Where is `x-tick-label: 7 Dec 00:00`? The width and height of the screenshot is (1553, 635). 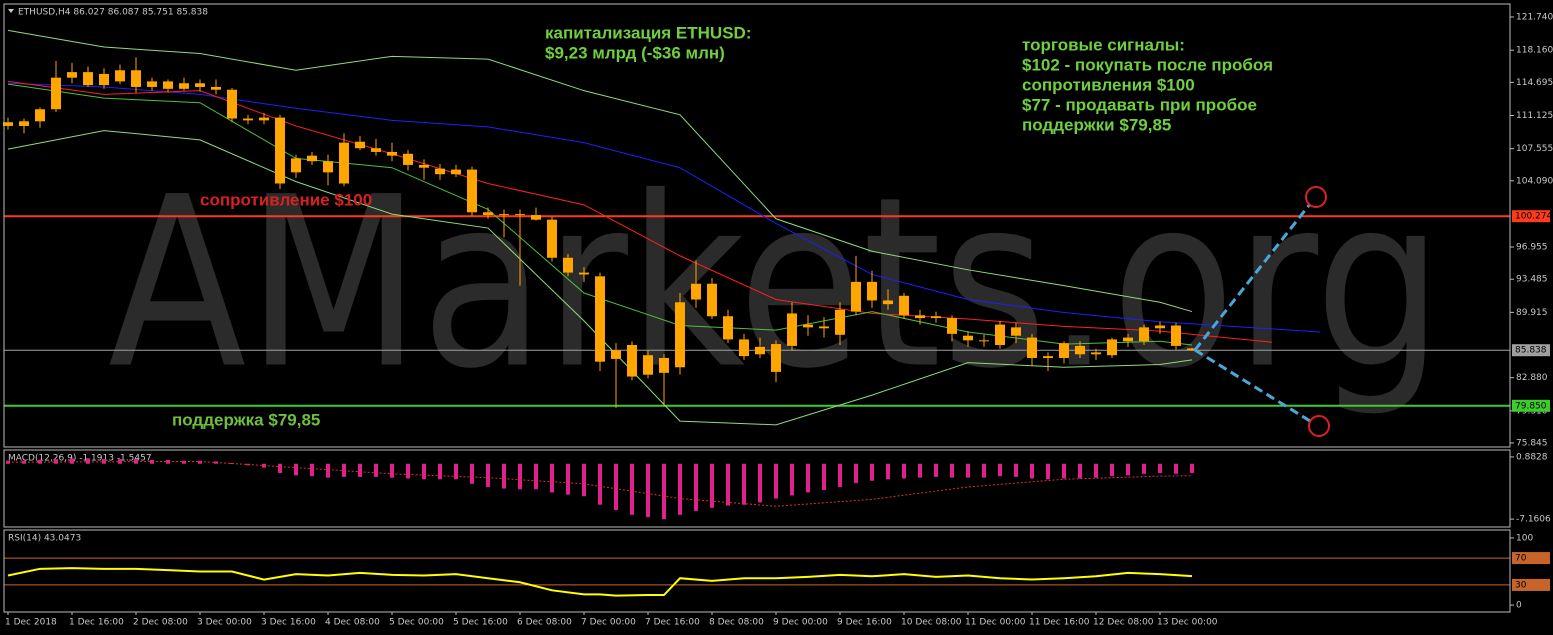 x-tick-label: 7 Dec 00:00 is located at coordinates (608, 623).